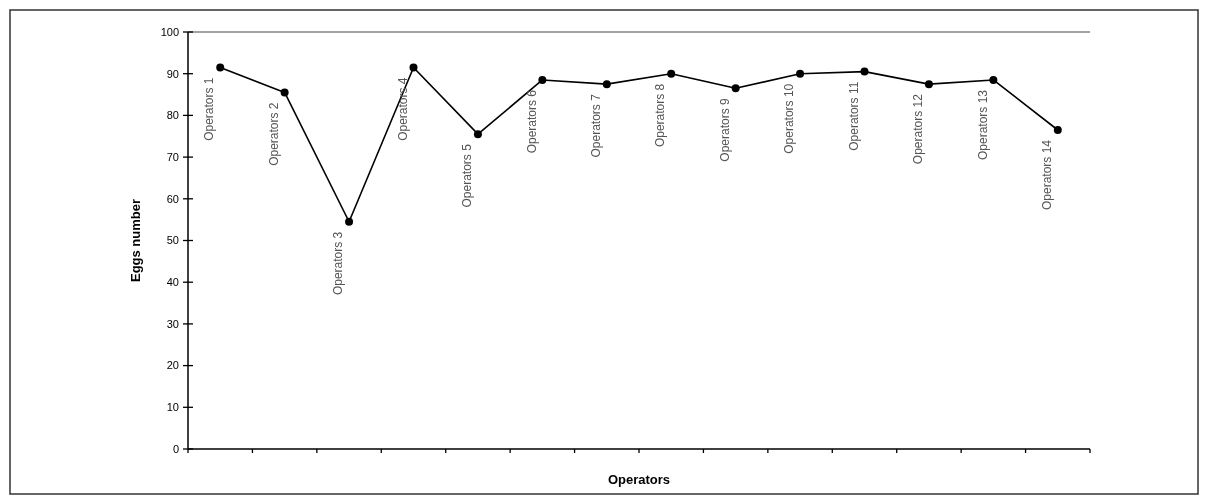 Image resolution: width=1208 pixels, height=504 pixels. I want to click on y-tick-label: 10, so click(172, 407).